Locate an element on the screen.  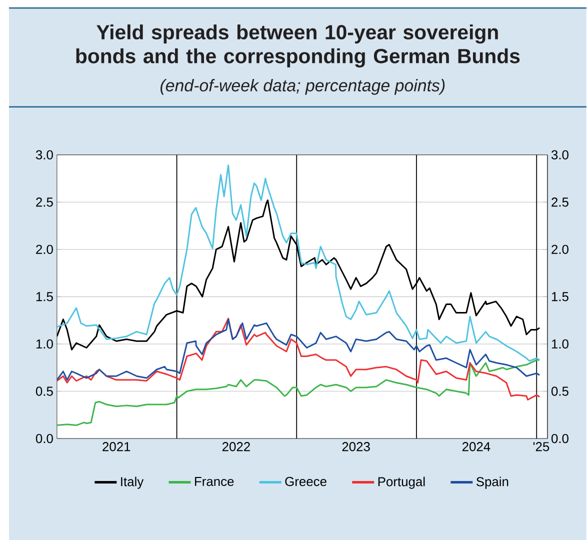
y-tick-label: 1.5 is located at coordinates (44, 296).